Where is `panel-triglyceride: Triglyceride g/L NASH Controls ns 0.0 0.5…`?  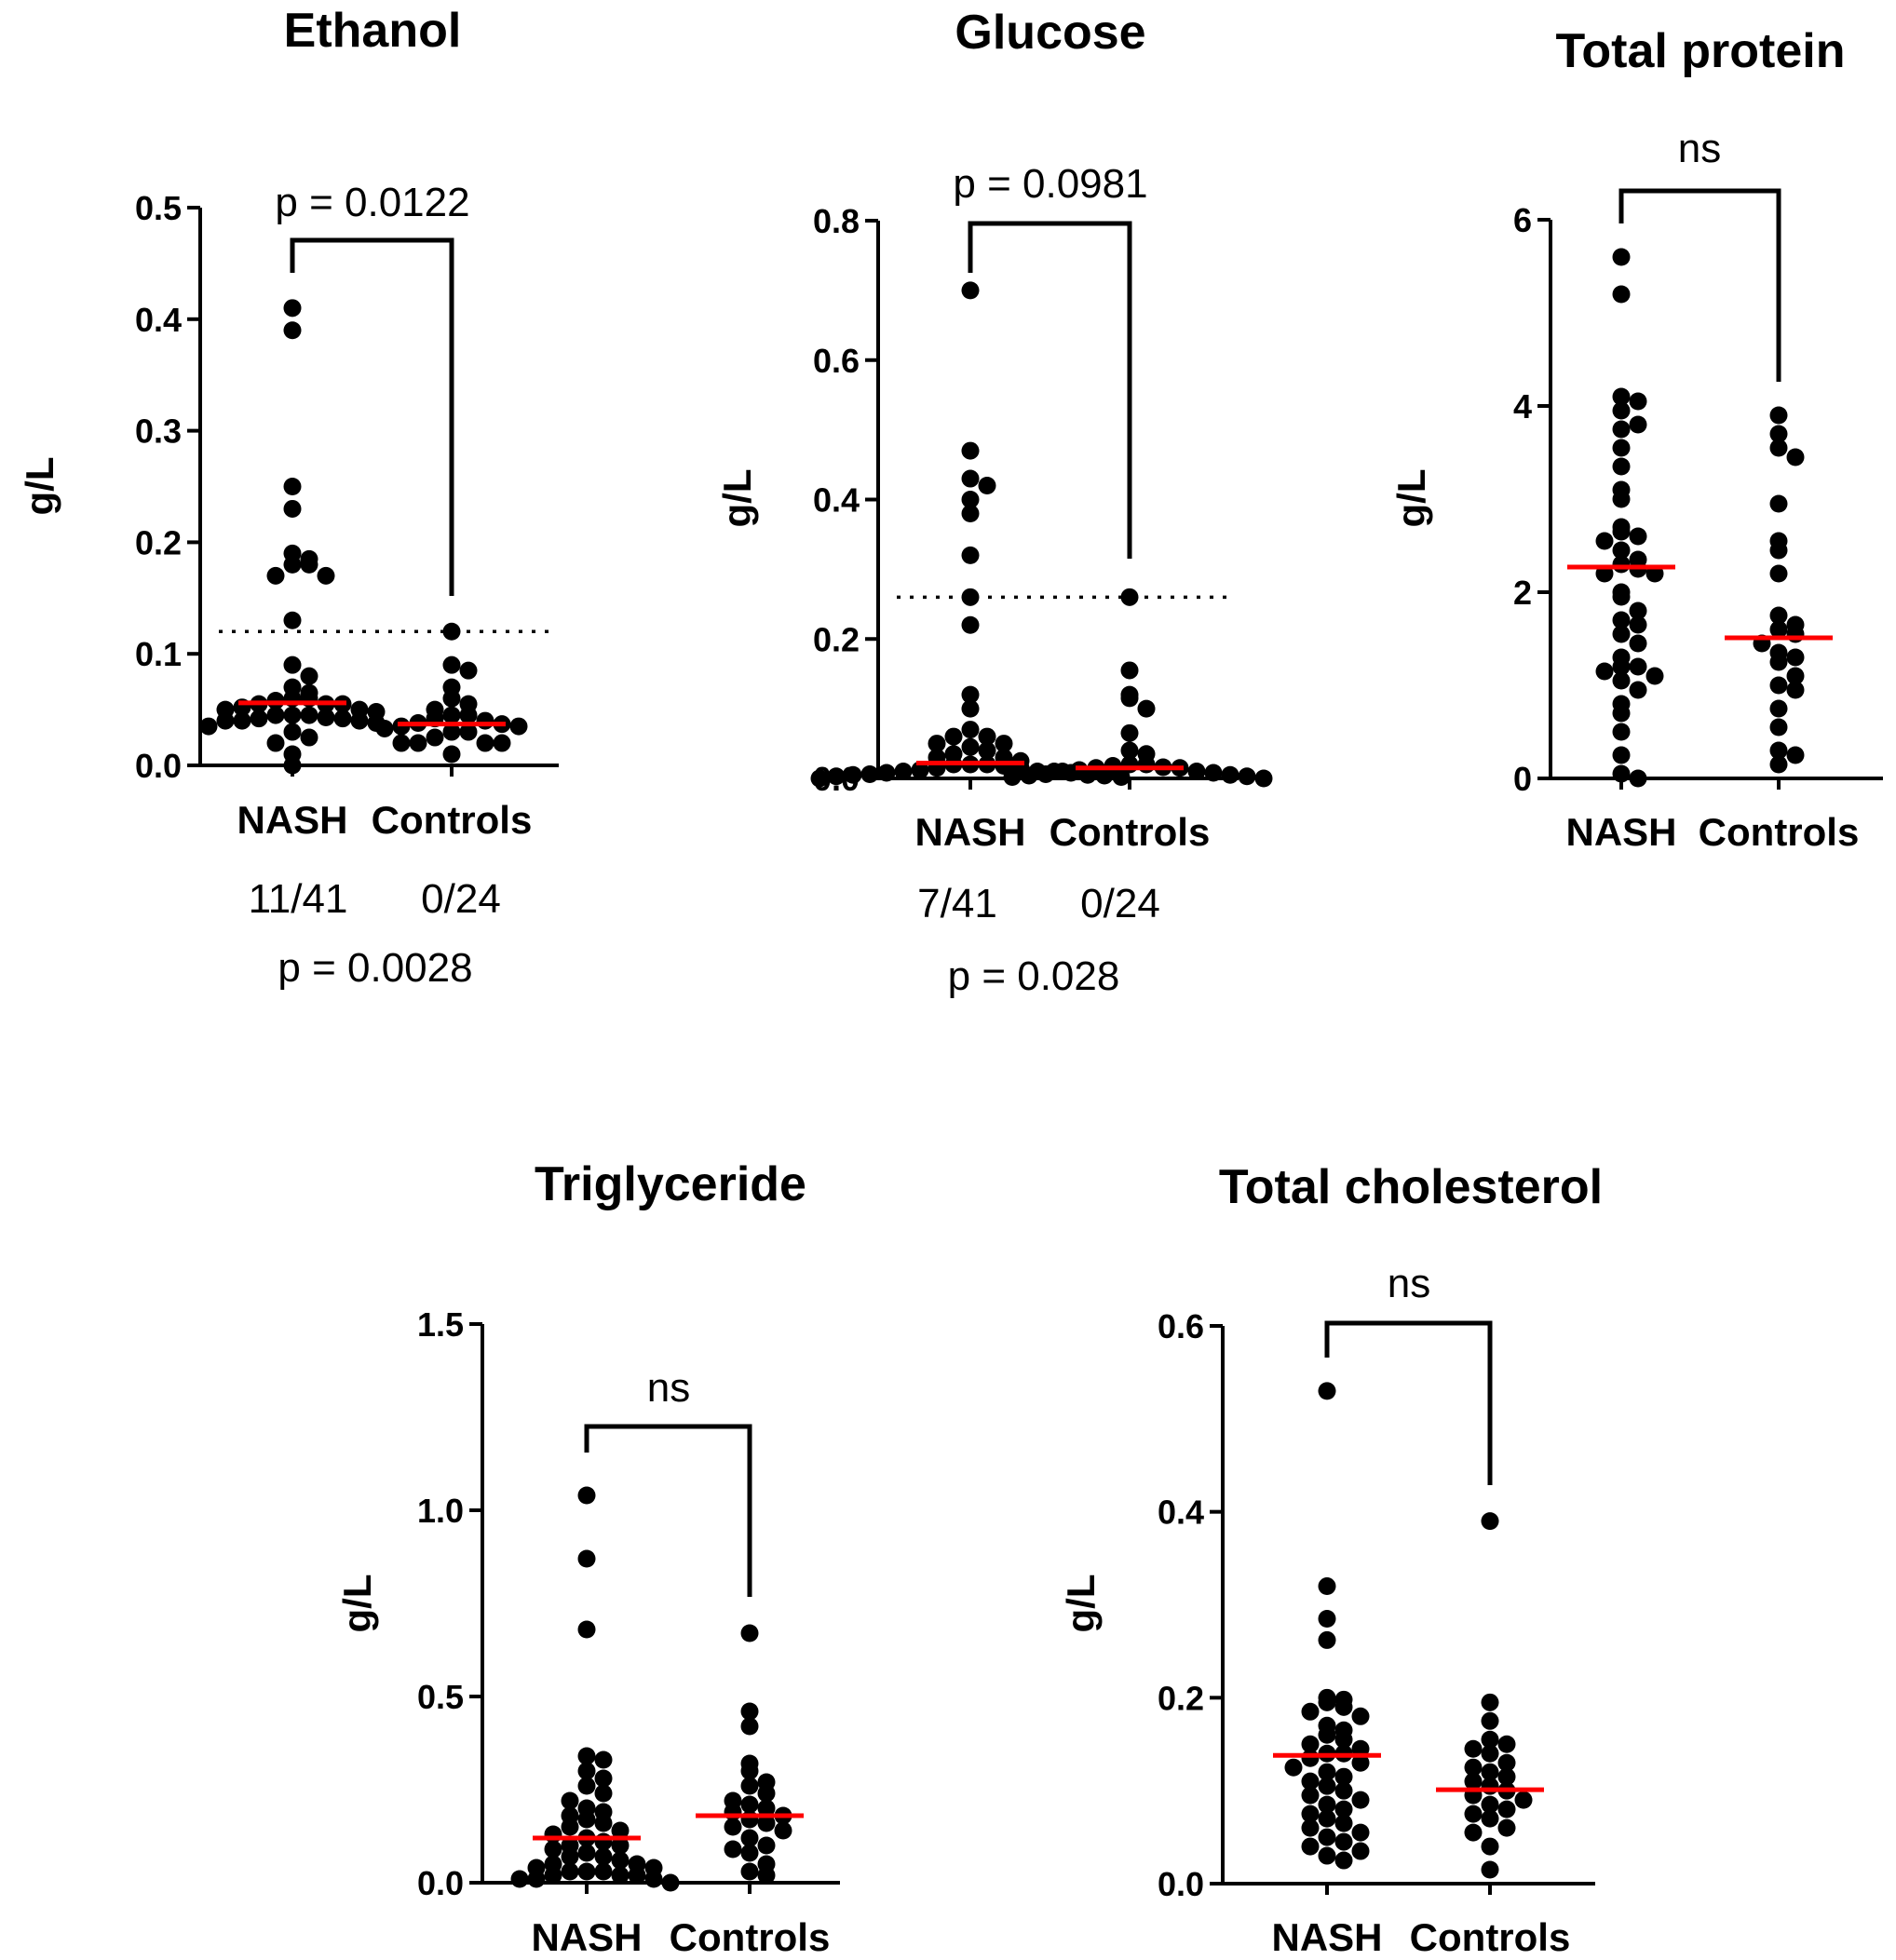 panel-triglyceride: Triglyceride g/L NASH Controls ns 0.0 0.5… is located at coordinates (587, 1558).